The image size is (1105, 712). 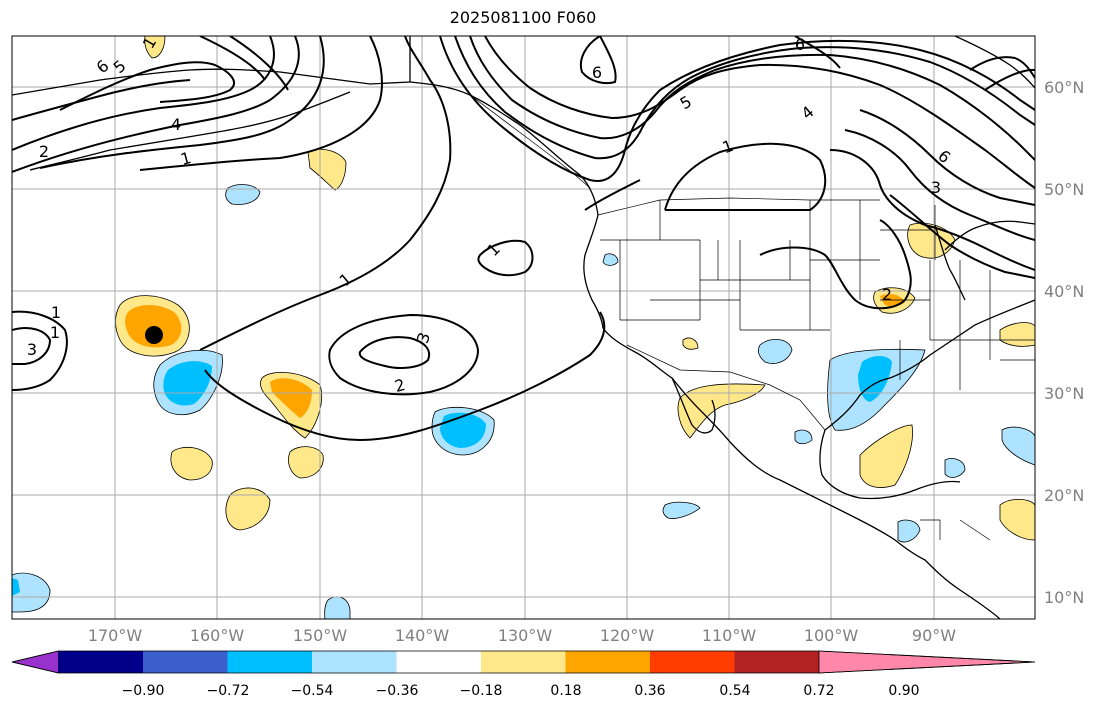 What do you see at coordinates (154, 335) in the screenshot?
I see `storm-marker` at bounding box center [154, 335].